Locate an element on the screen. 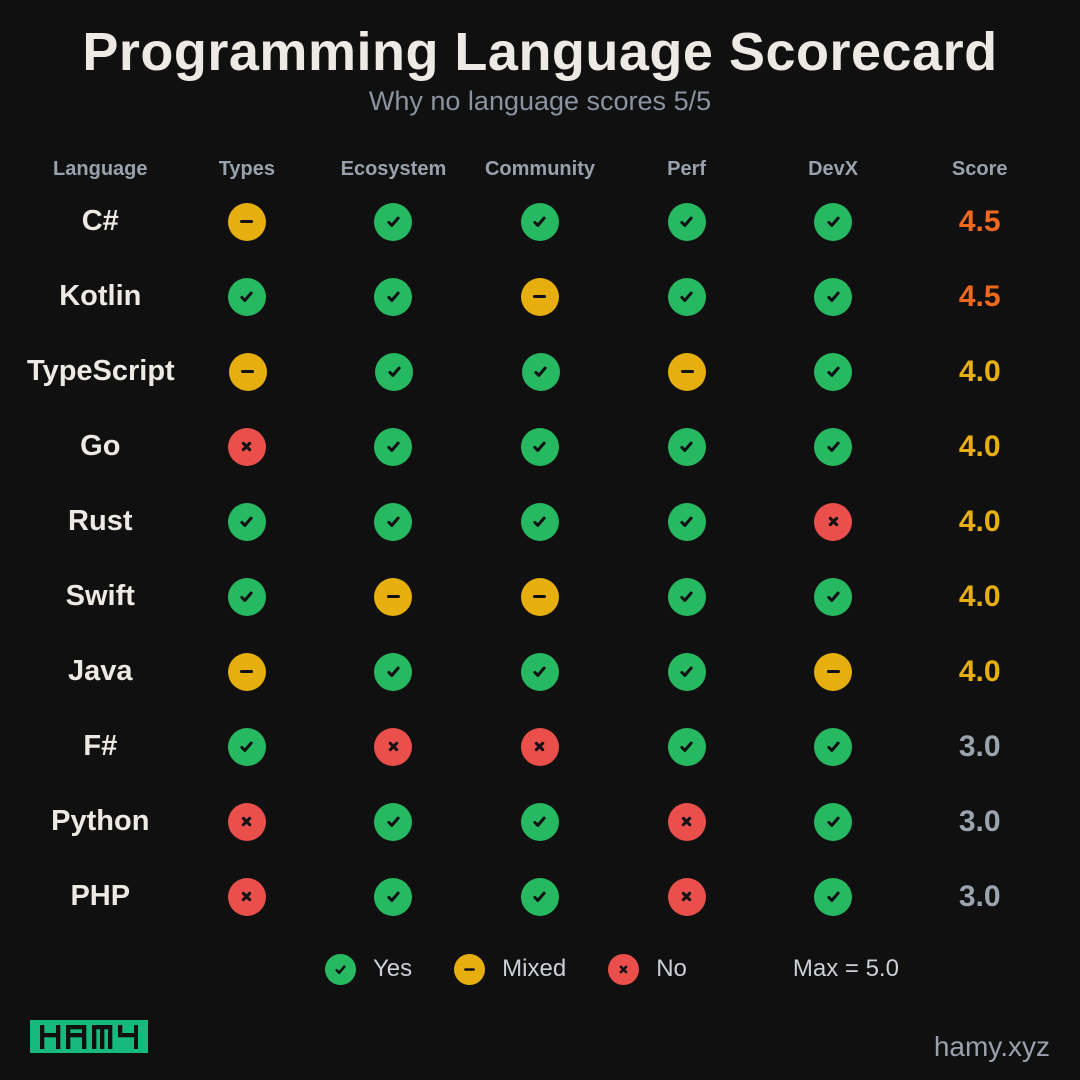 This screenshot has width=1080, height=1080. table-row: C# 4.5 is located at coordinates (540, 221).